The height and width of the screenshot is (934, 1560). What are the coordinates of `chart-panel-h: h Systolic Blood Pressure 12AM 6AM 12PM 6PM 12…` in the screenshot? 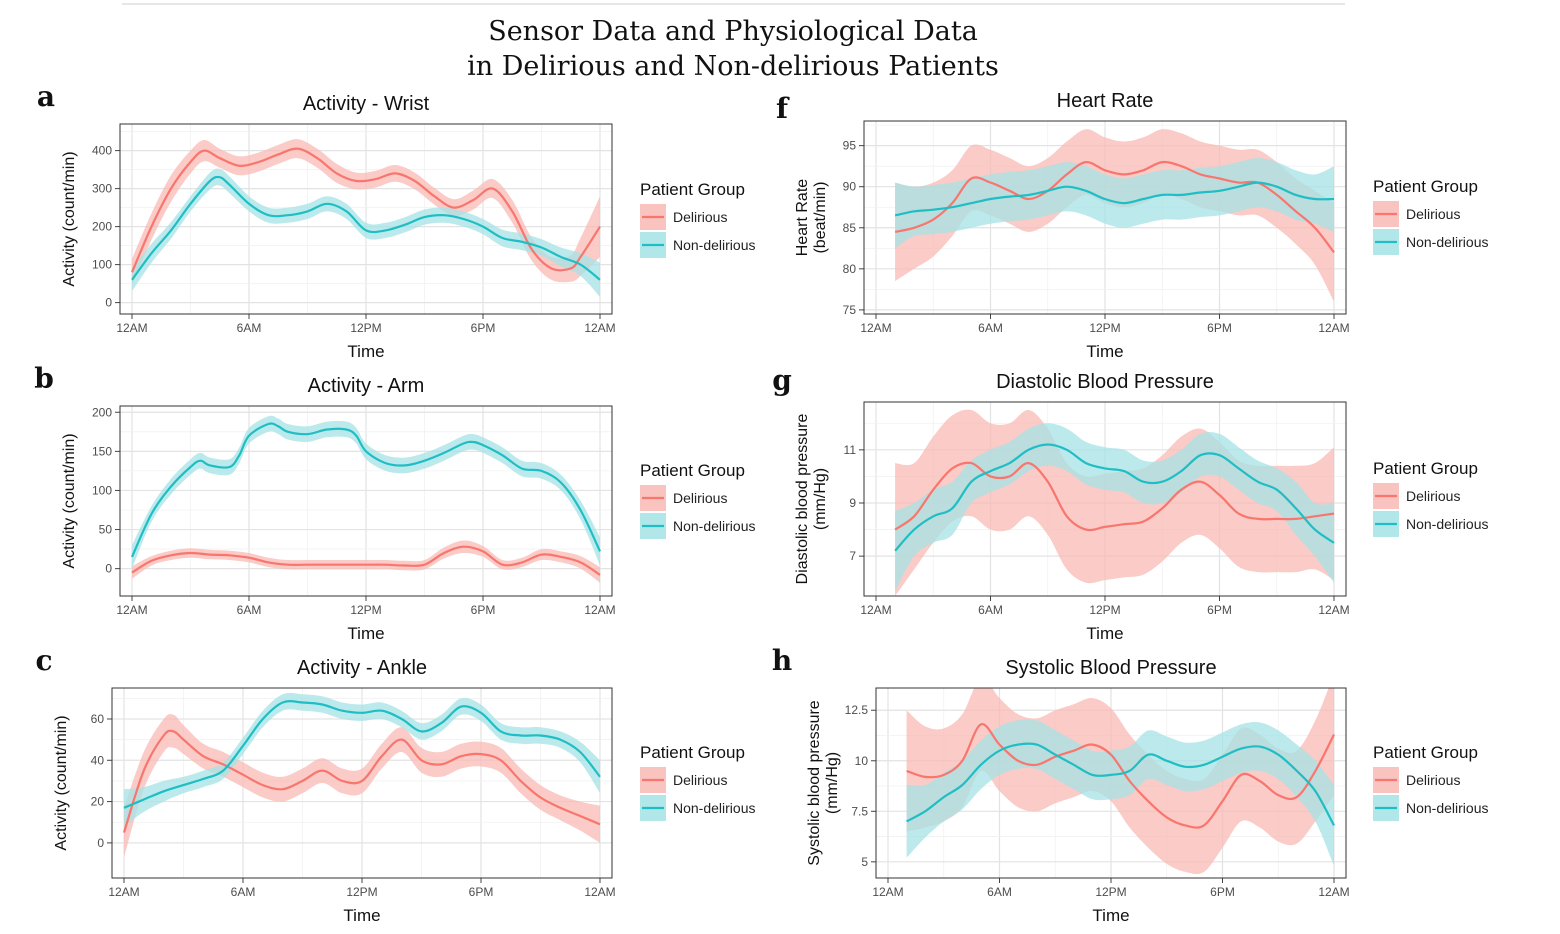 It's located at (1130, 784).